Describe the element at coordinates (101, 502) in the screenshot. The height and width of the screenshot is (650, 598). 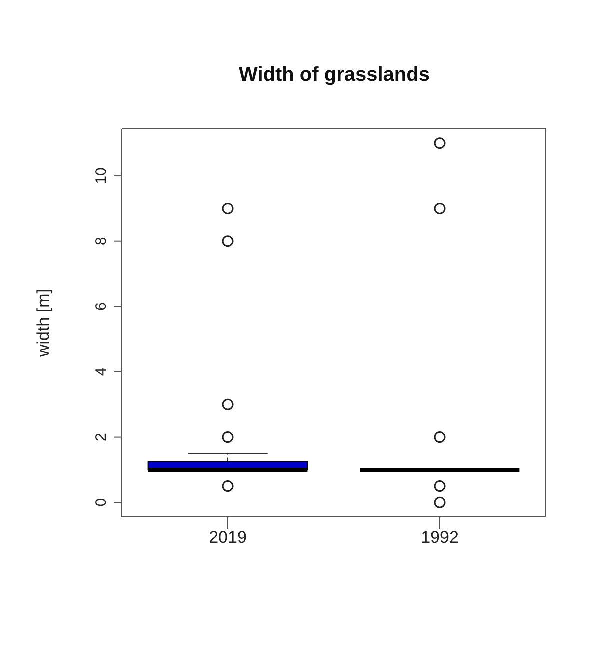
I see `y-tick-label: 0` at that location.